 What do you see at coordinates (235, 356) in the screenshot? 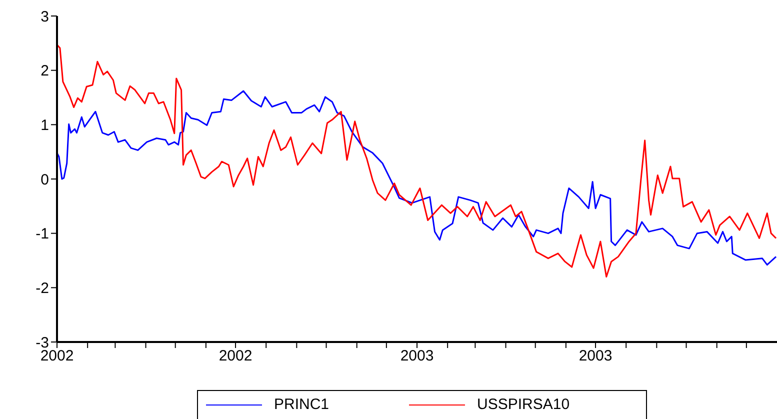
I see `x-tick-label: 2002` at bounding box center [235, 356].